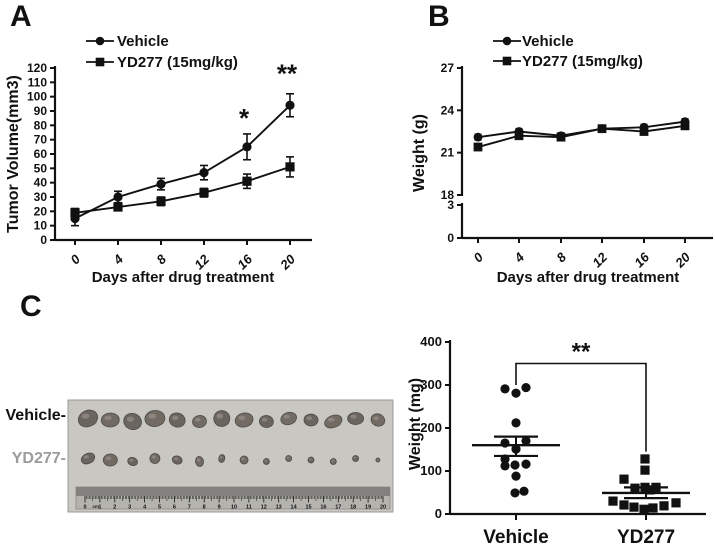 The width and height of the screenshot is (715, 550). Describe the element at coordinates (294, 508) in the screenshot. I see `ruler-number: 14` at that location.